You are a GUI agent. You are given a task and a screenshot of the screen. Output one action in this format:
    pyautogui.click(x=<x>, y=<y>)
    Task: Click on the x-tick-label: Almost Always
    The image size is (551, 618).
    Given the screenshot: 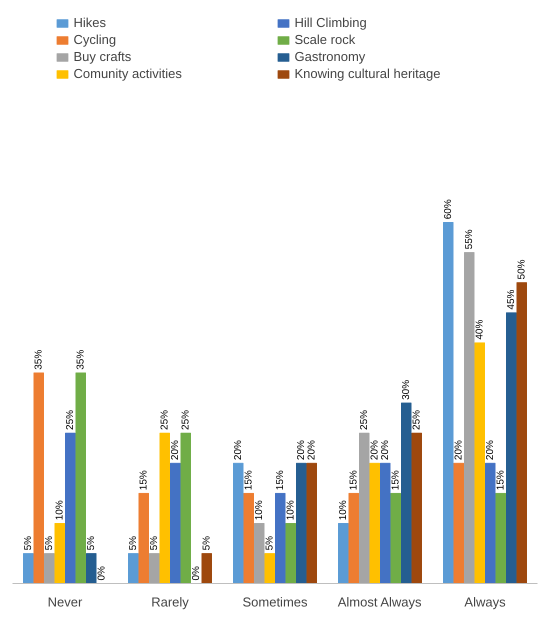 What is the action you would take?
    pyautogui.click(x=380, y=602)
    